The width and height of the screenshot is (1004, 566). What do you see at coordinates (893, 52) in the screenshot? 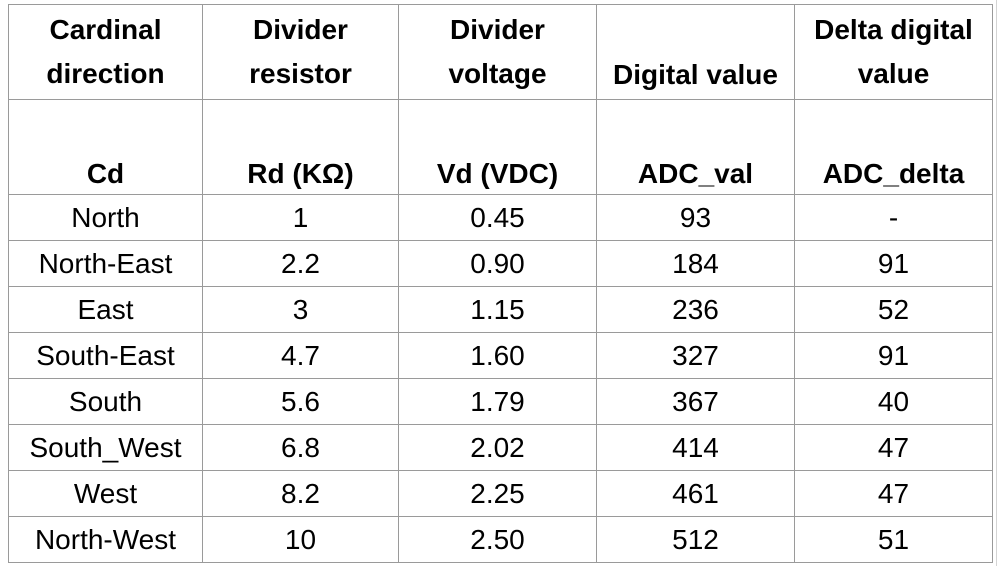
I see `header-cell-delta-digital-value: Delta digital value` at bounding box center [893, 52].